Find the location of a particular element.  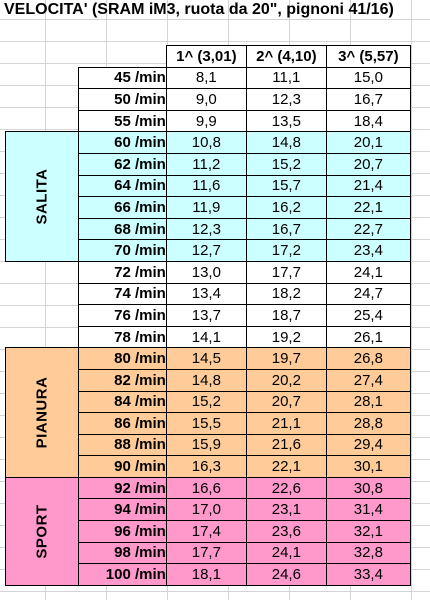

cadence-cell: 76 /min is located at coordinates (122, 315).